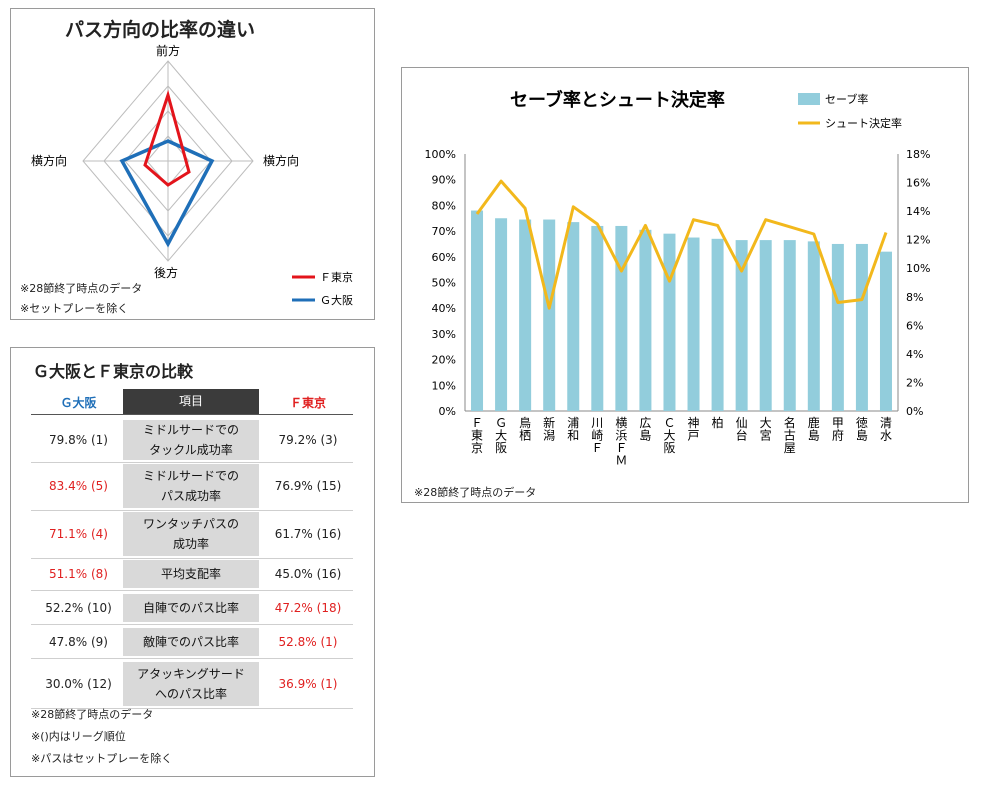 Image resolution: width=987 pixels, height=790 pixels. I want to click on g-osaka-value: 52.2% (10), so click(78, 608).